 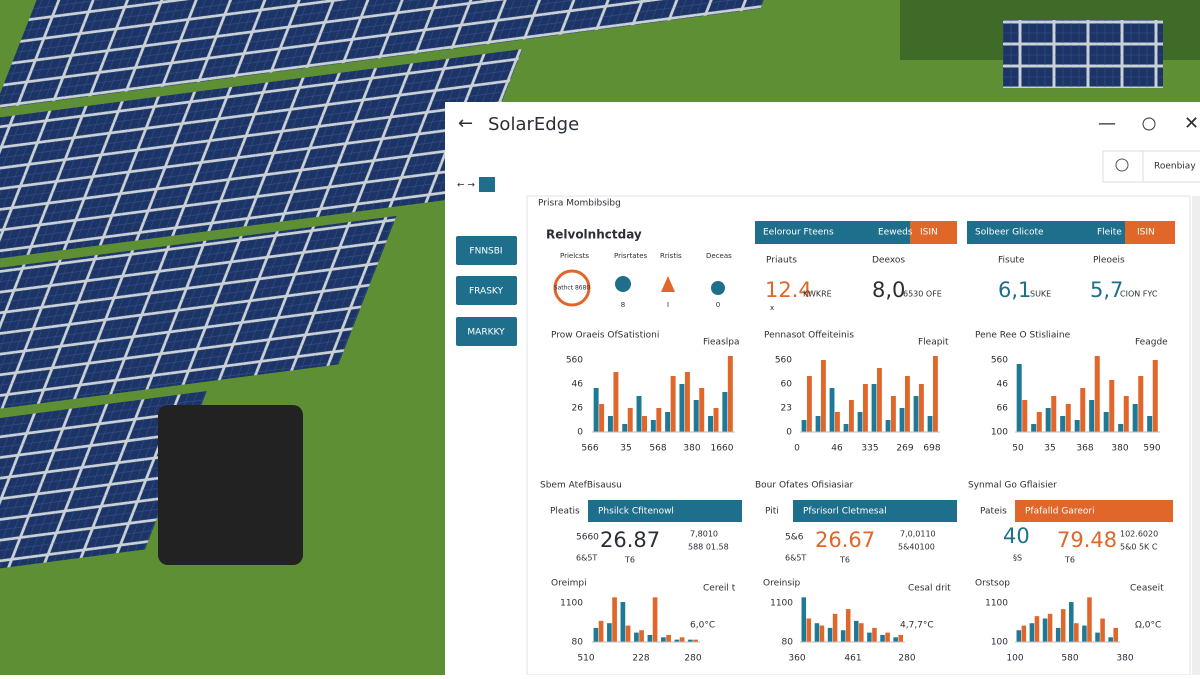 What do you see at coordinates (993, 512) in the screenshot?
I see `label: Pateis` at bounding box center [993, 512].